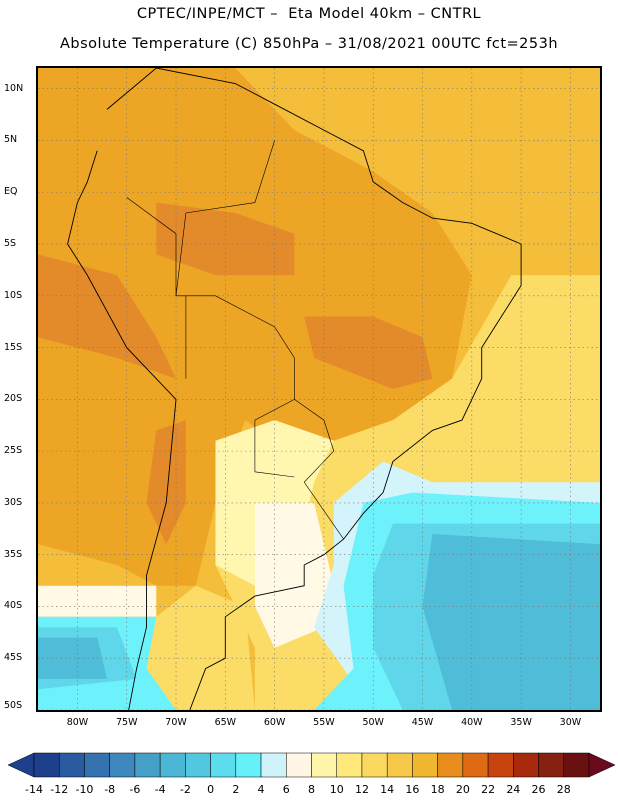  I want to click on colorbar-tick-label: 18, so click(437, 789).